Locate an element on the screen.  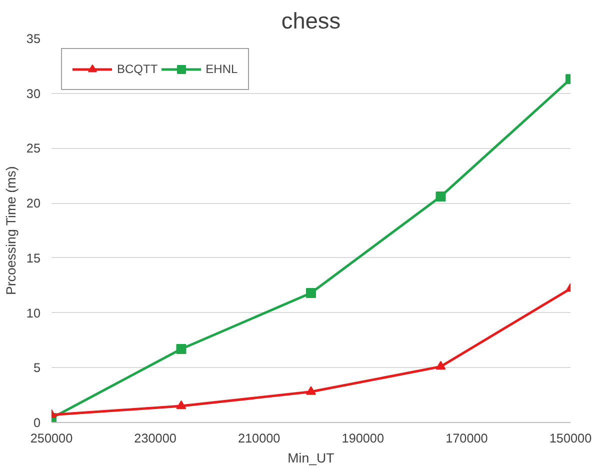
y-axis-title: Prcoessing Time (ms) is located at coordinates (10, 231).